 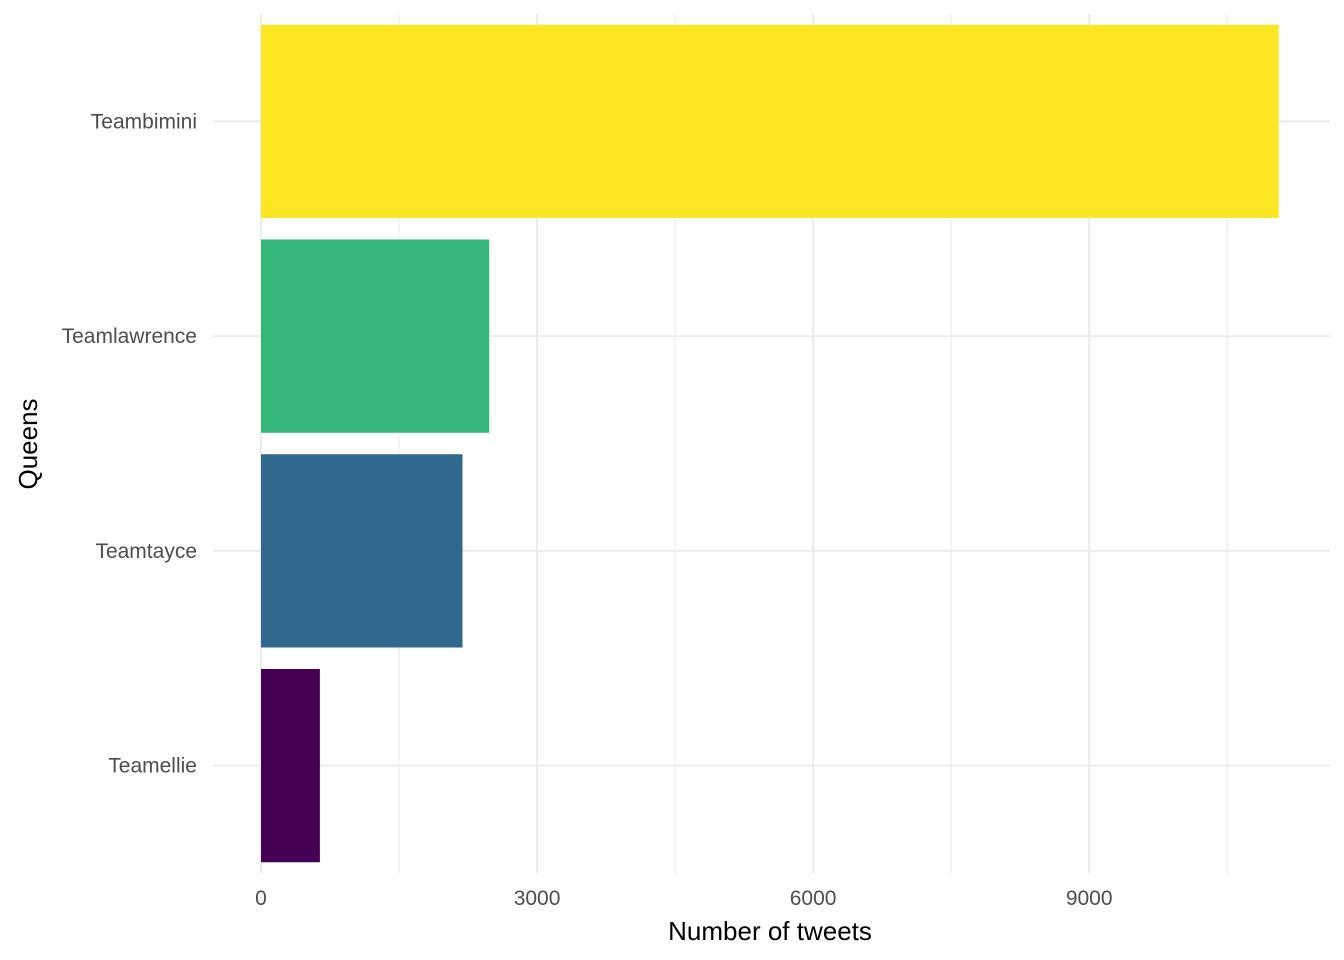 What do you see at coordinates (537, 898) in the screenshot?
I see `x-tick-label: 3000` at bounding box center [537, 898].